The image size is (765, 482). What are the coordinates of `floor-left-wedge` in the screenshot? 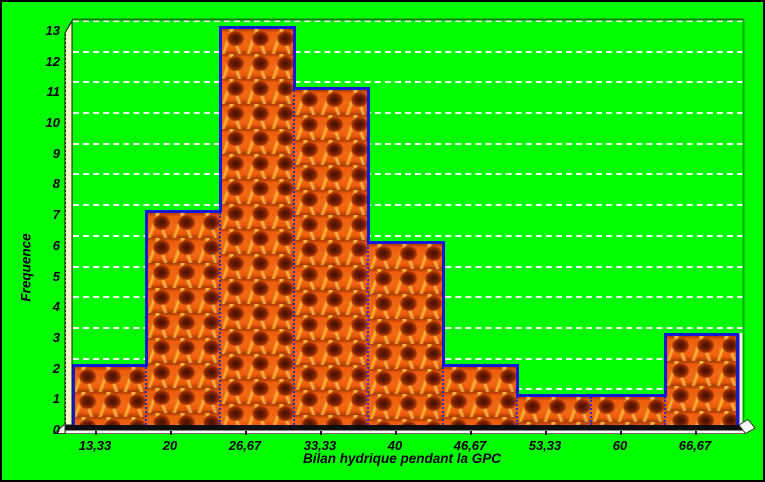 It's located at (59, 428).